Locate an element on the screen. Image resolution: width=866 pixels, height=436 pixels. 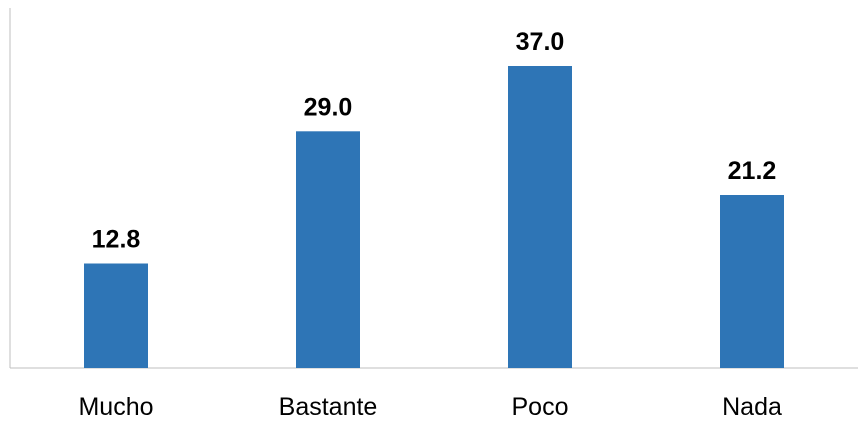
bar-nada is located at coordinates (752, 281).